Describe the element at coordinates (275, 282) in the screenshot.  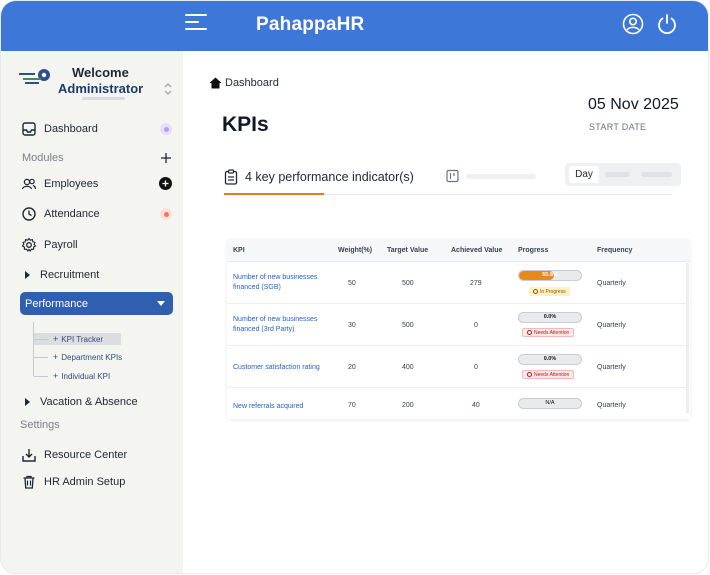
I see `kpi-name-link: Number of new businesses financed (SGB)` at that location.